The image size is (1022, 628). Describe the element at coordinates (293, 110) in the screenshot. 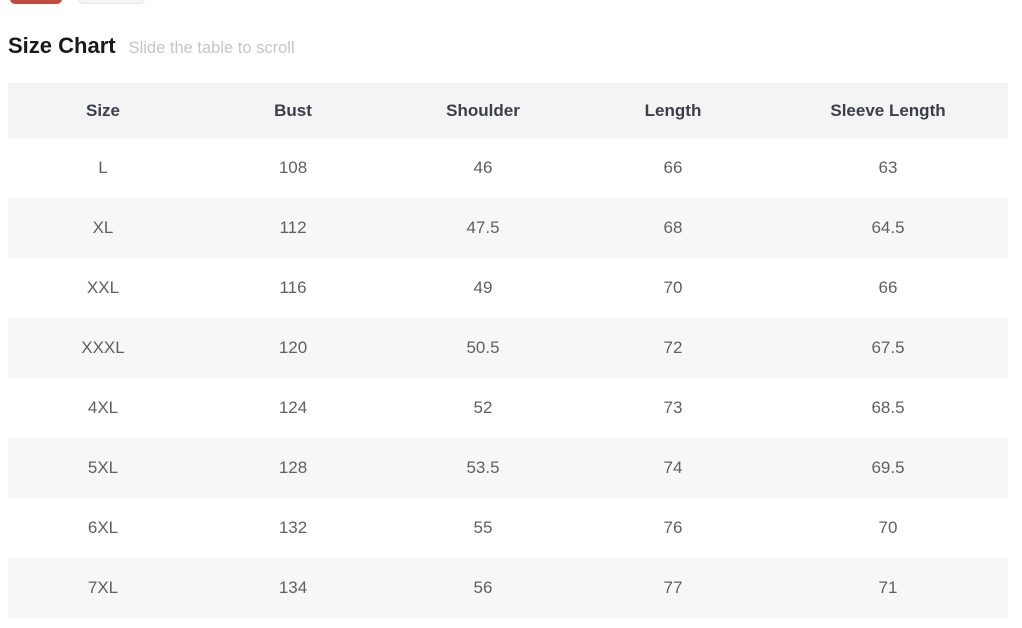

I see `column-header-bust: Bust` at that location.